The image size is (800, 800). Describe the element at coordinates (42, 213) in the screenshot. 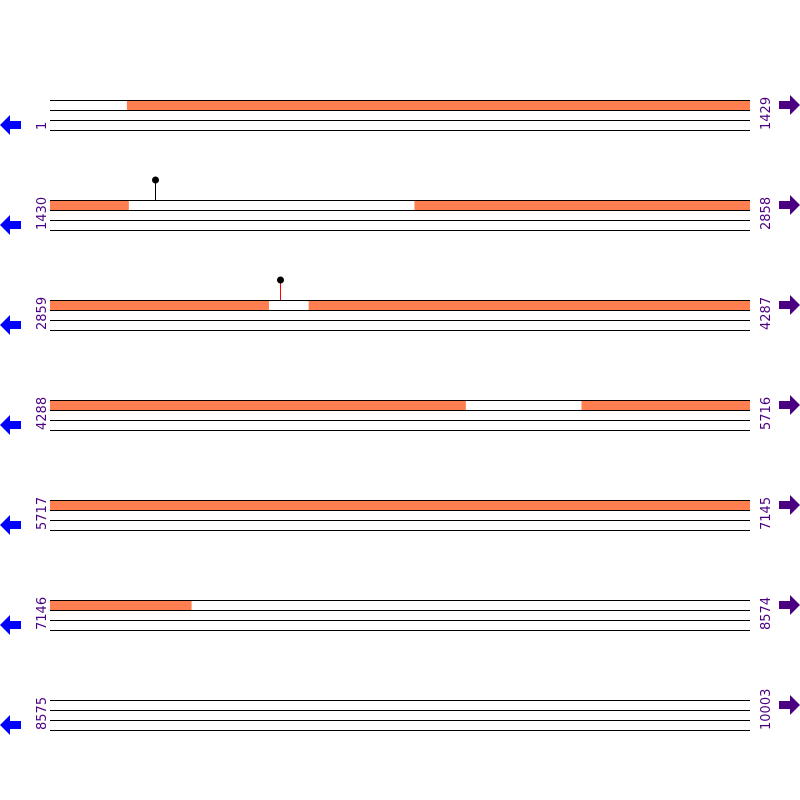

I see `row-start-label: 1430` at that location.